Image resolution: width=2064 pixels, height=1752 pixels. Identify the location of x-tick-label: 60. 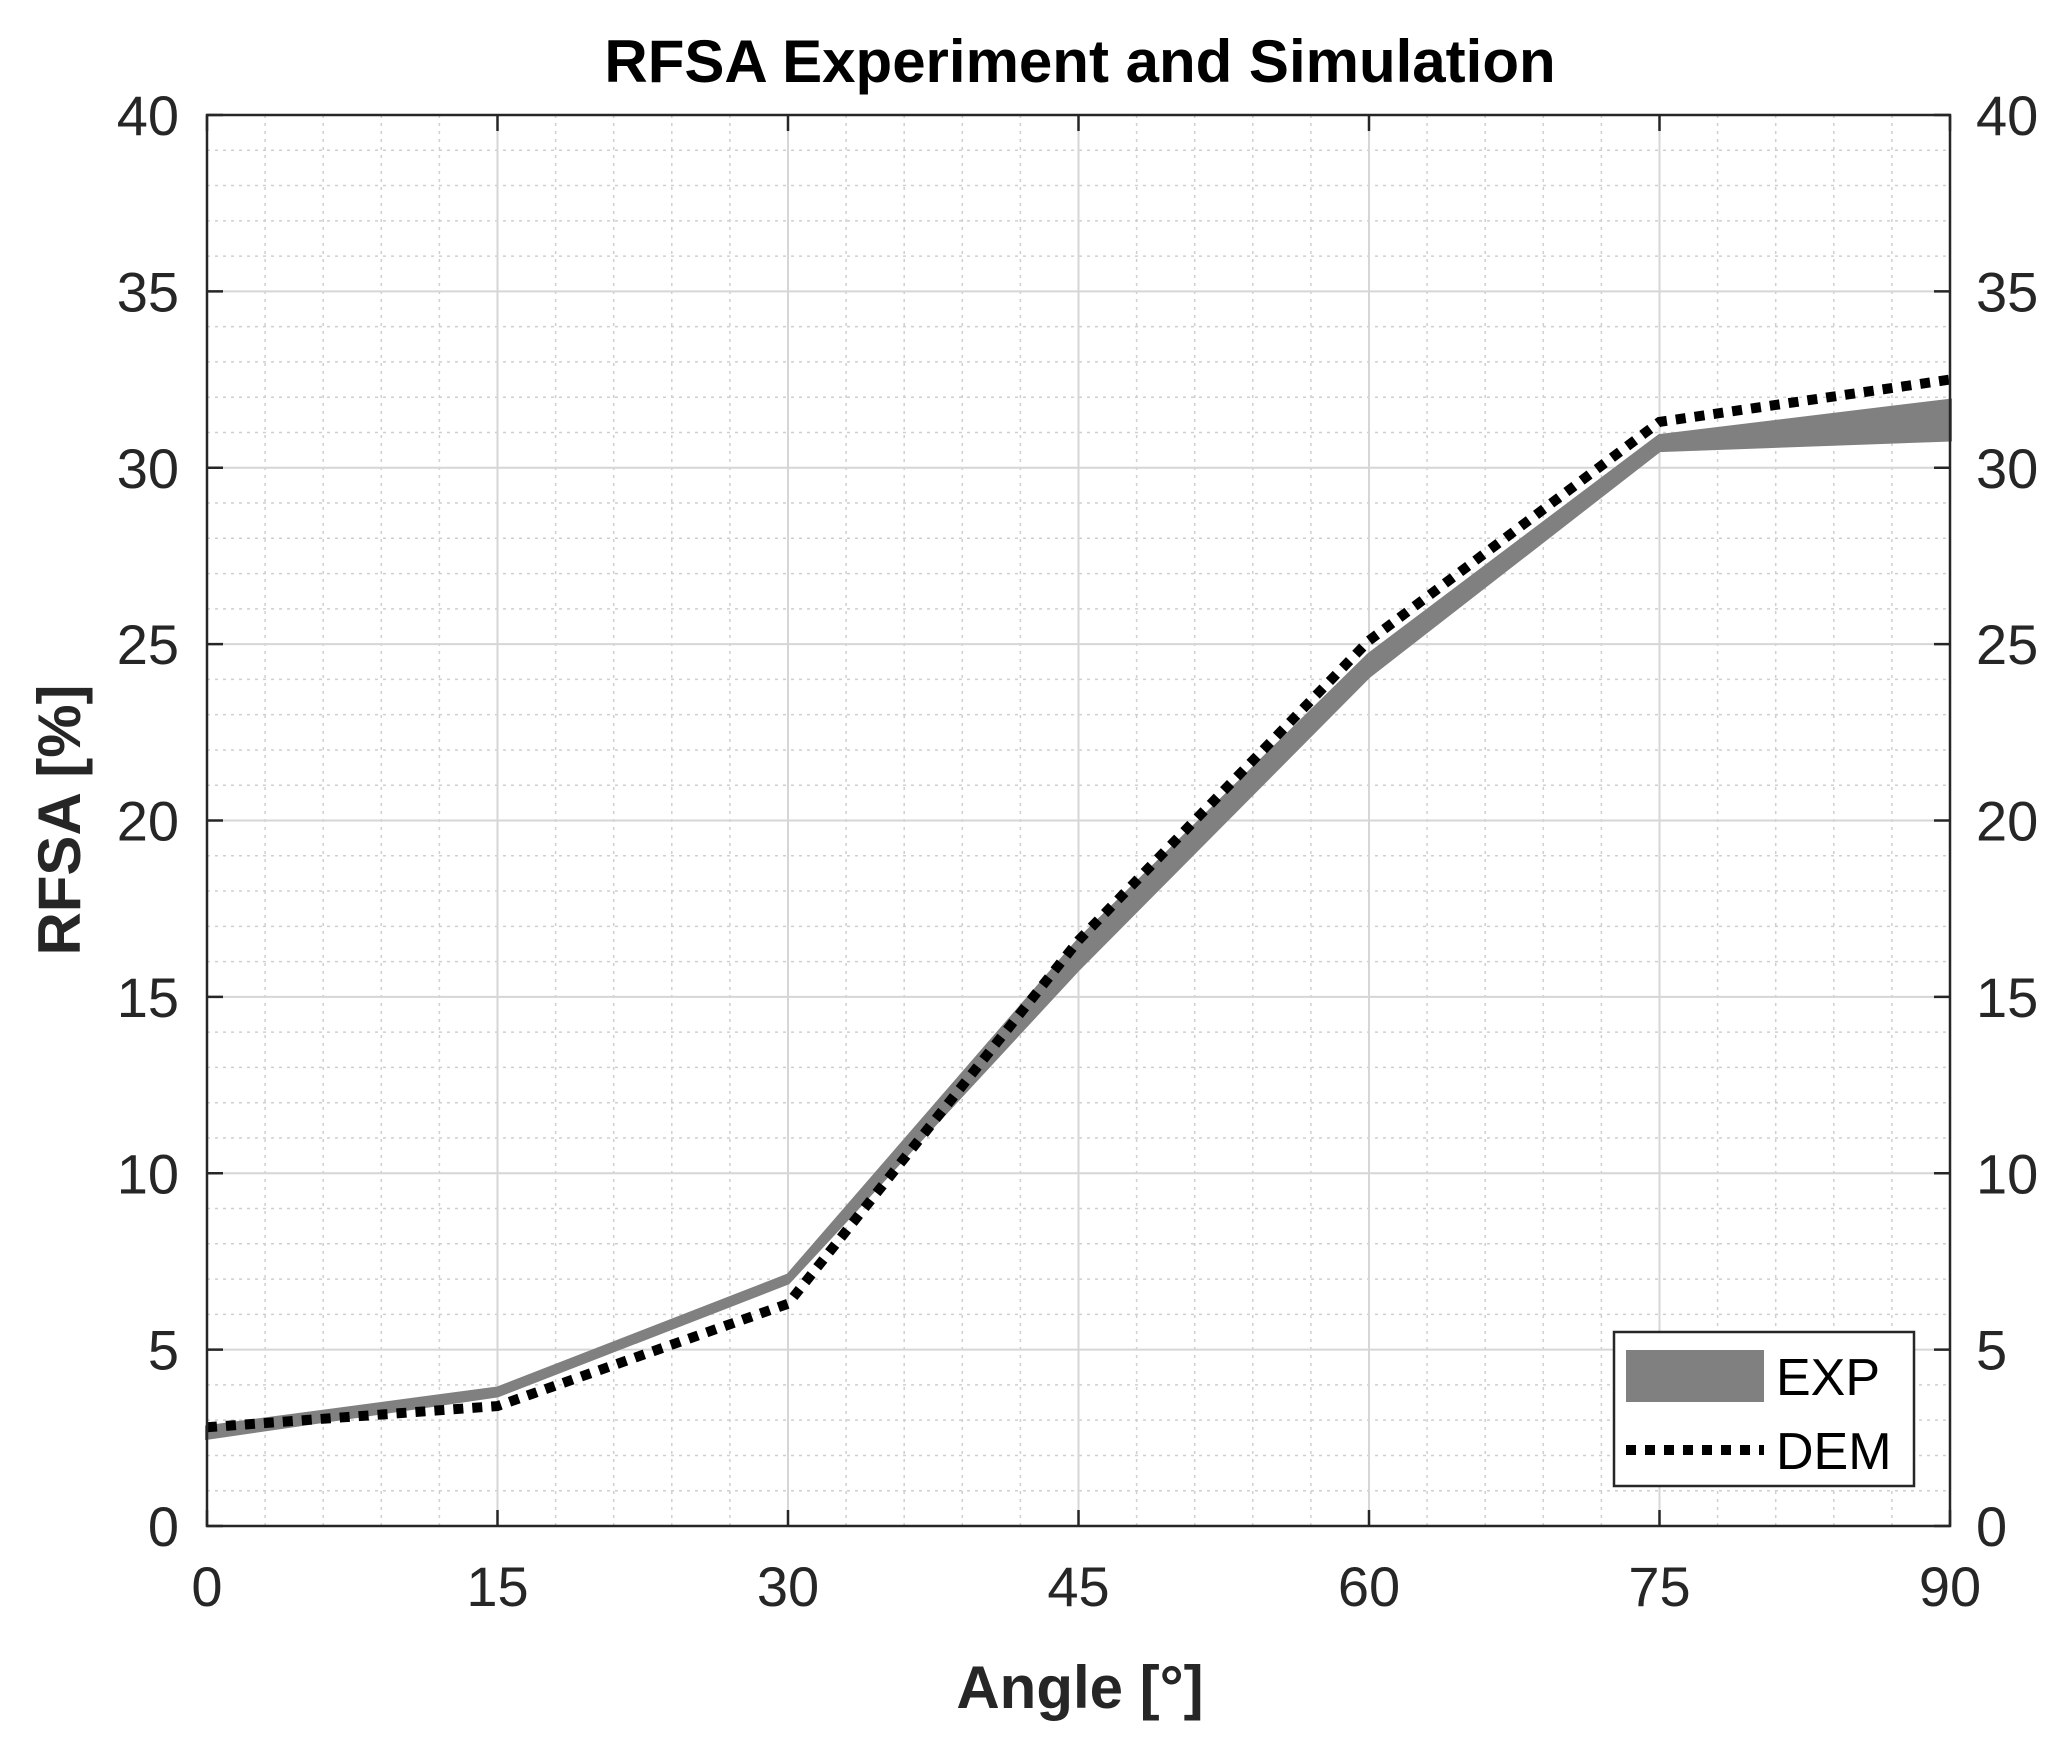
(1369, 1586).